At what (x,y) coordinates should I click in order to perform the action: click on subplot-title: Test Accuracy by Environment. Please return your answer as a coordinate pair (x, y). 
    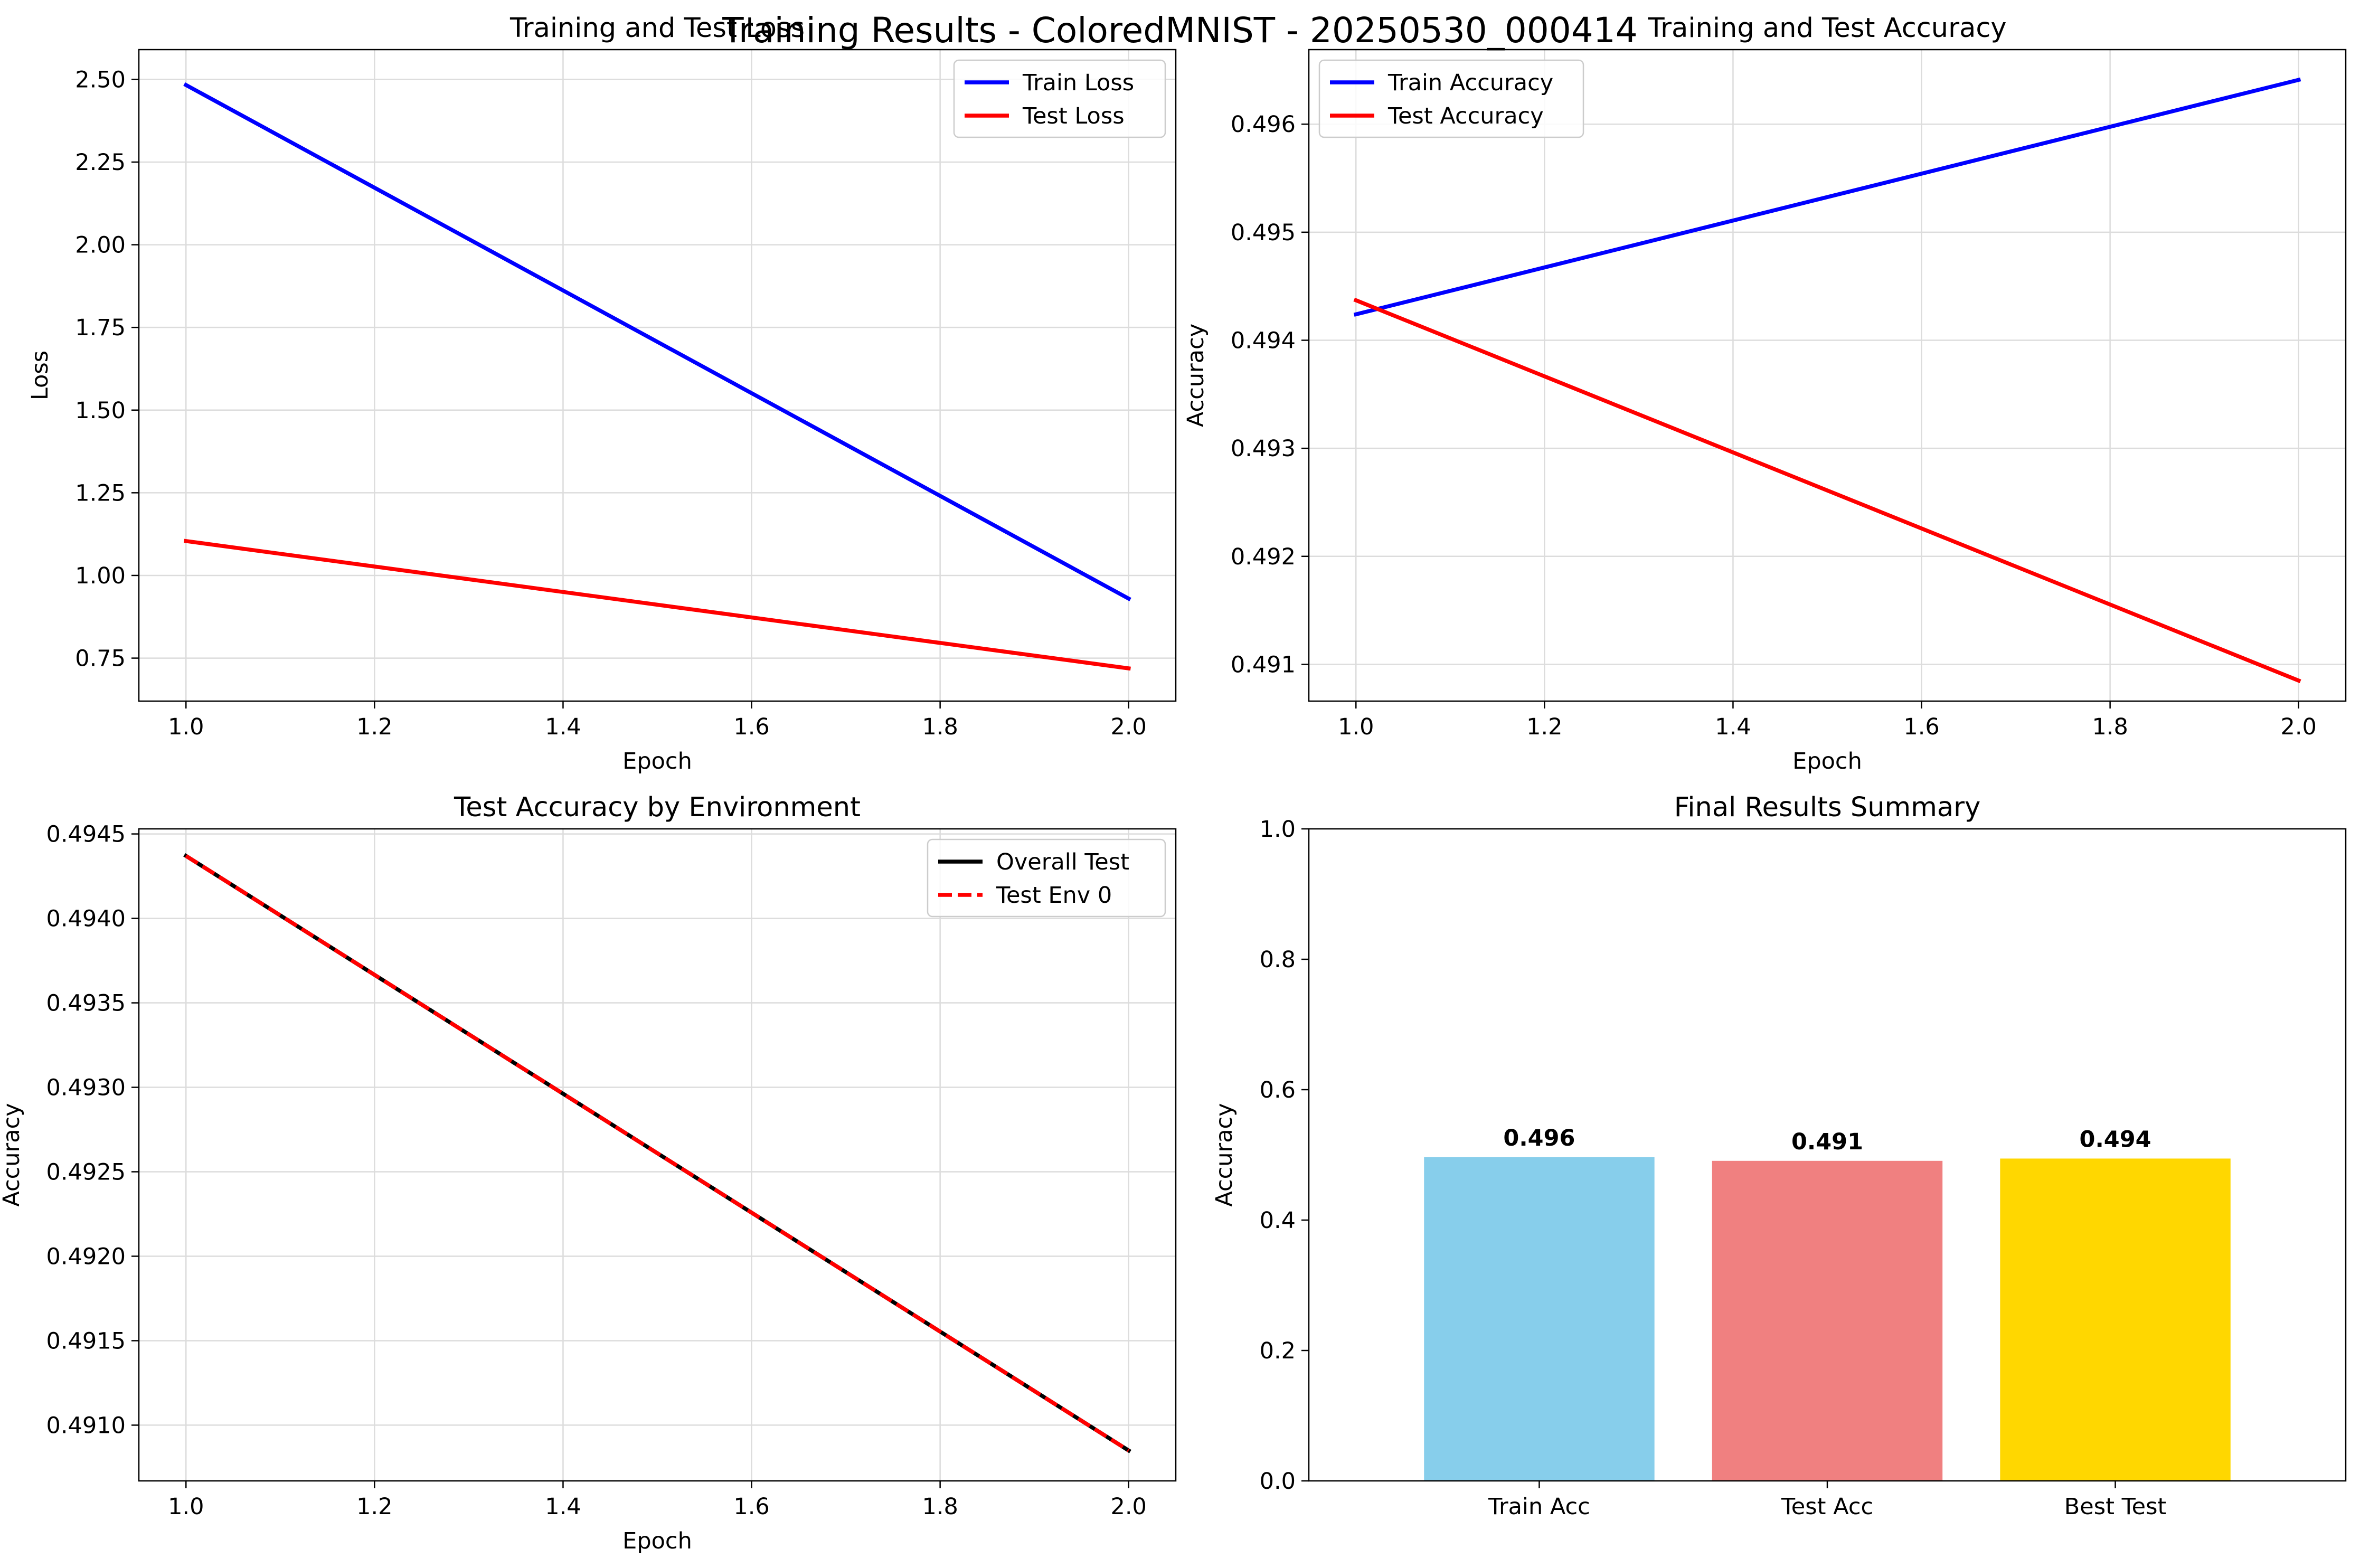
    Looking at the image, I should click on (657, 807).